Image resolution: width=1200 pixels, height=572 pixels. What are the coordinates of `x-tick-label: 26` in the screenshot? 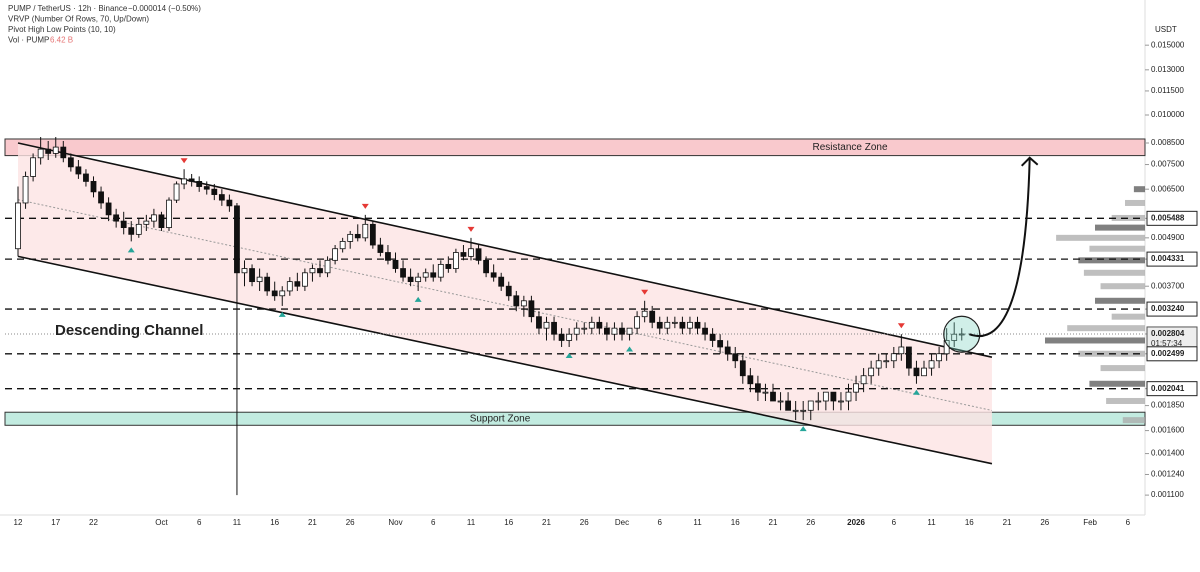 It's located at (810, 522).